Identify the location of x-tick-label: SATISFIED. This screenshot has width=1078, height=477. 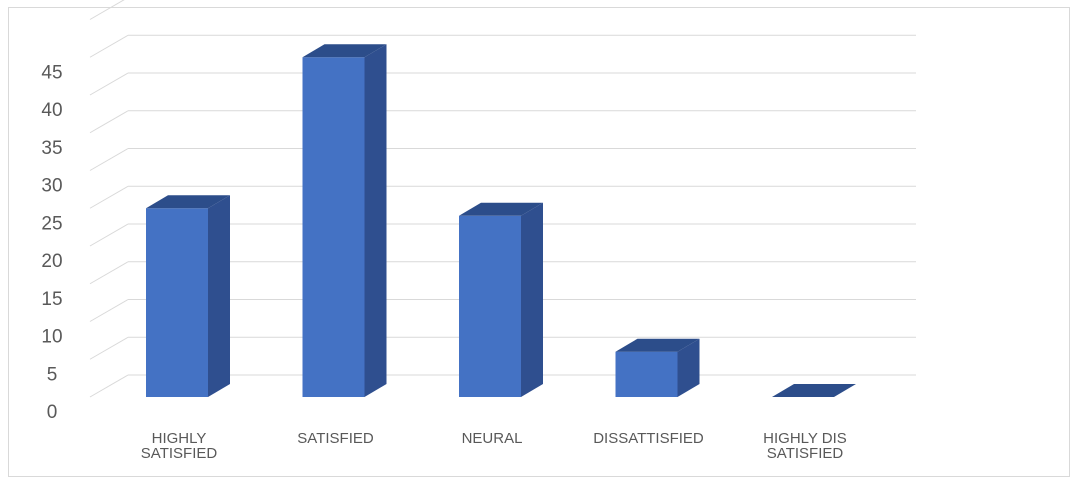
(335, 438).